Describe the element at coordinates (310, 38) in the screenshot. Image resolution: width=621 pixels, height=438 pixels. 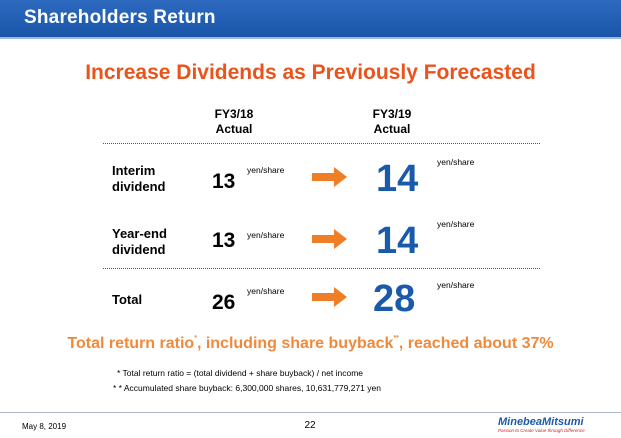
I see `header-divider` at that location.